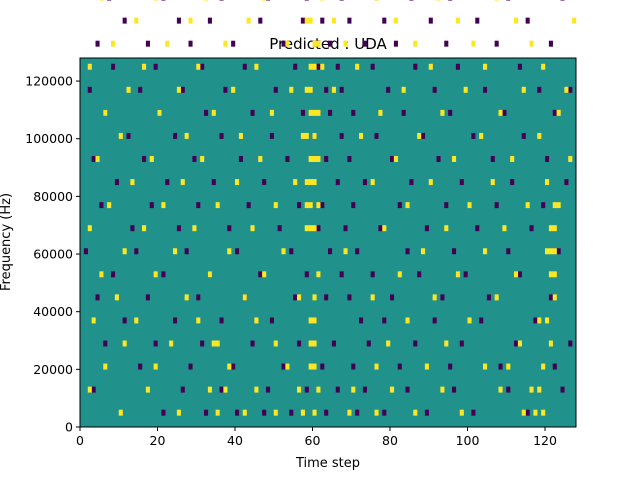  What do you see at coordinates (235, 440) in the screenshot?
I see `x-tick-label: 40` at bounding box center [235, 440].